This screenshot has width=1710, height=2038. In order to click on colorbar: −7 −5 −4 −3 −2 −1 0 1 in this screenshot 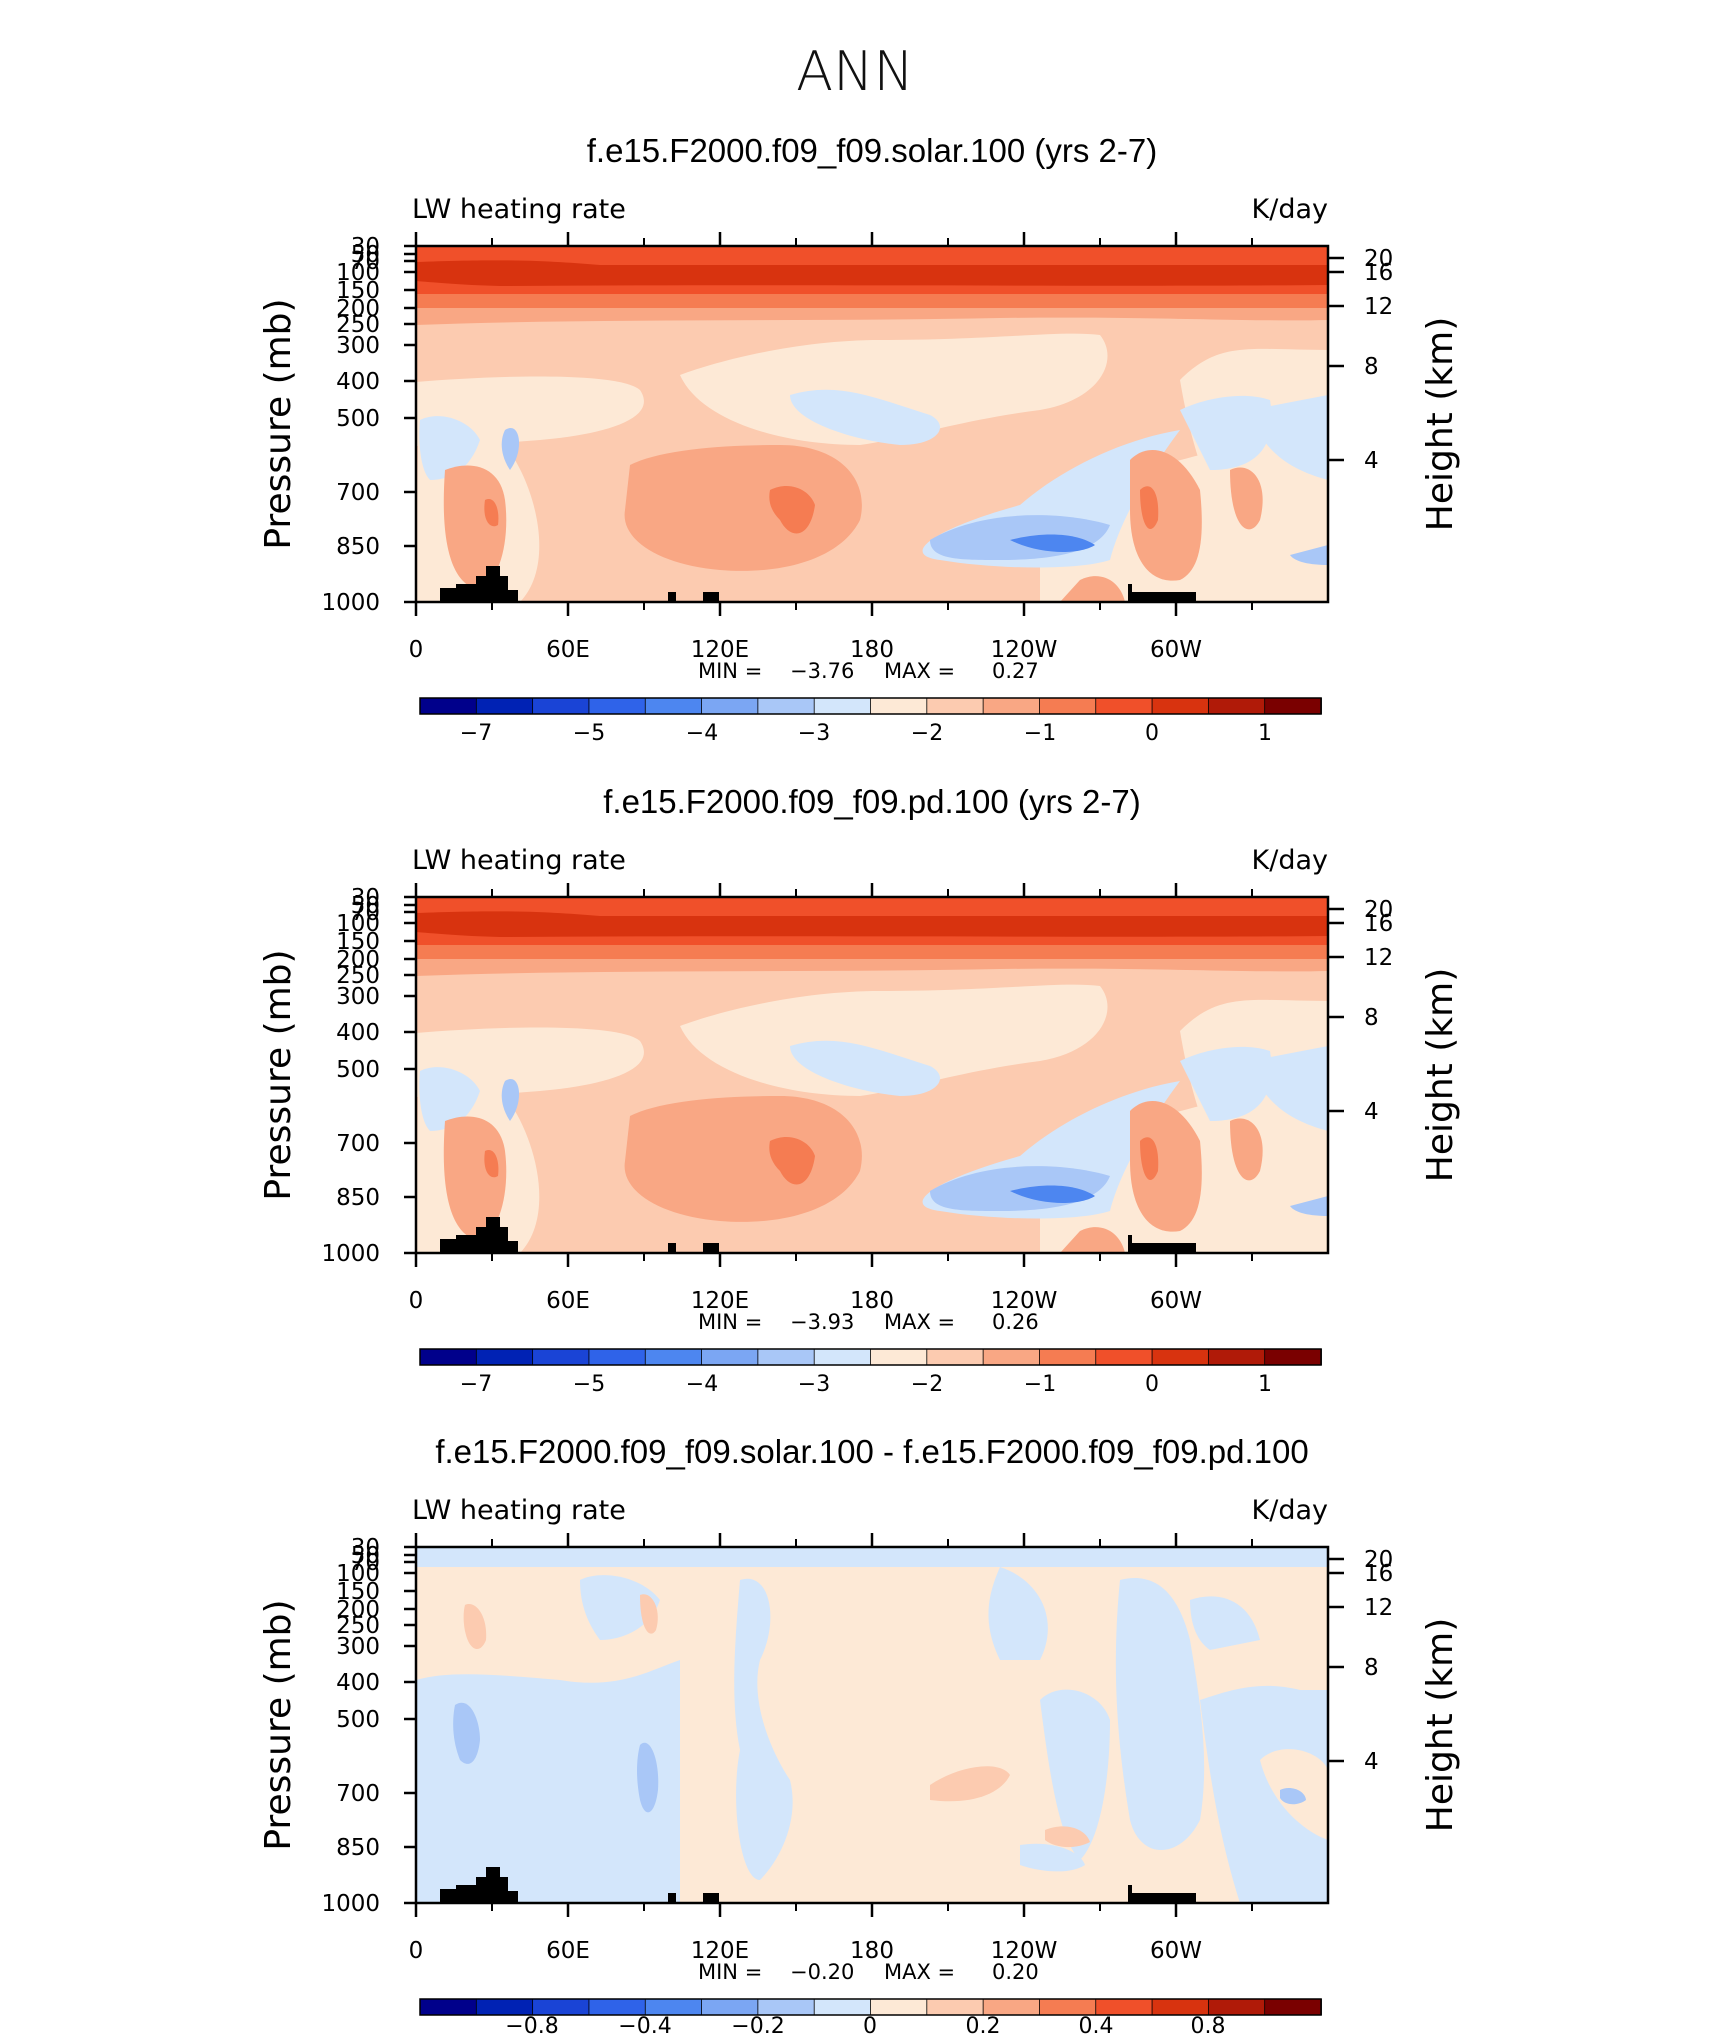, I will do `click(870, 1372)`.